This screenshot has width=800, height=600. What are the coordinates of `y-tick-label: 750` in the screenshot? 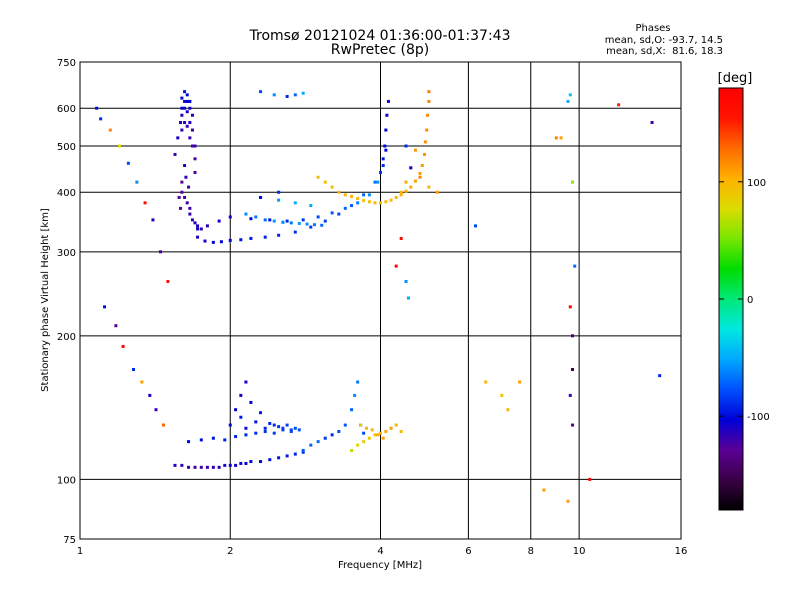 It's located at (66, 63).